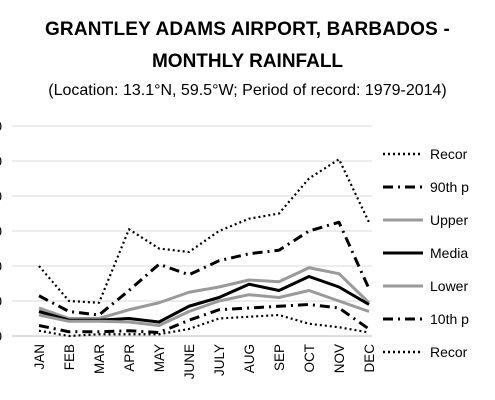  I want to click on y-tick-label: 500, so click(1, 161).